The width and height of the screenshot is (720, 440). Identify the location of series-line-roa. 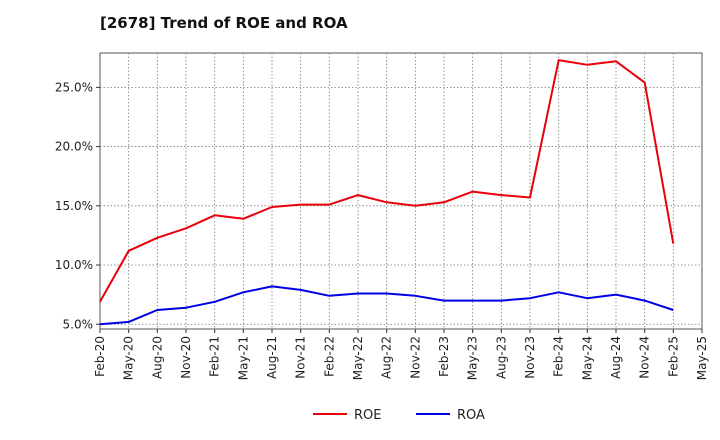
(386, 305).